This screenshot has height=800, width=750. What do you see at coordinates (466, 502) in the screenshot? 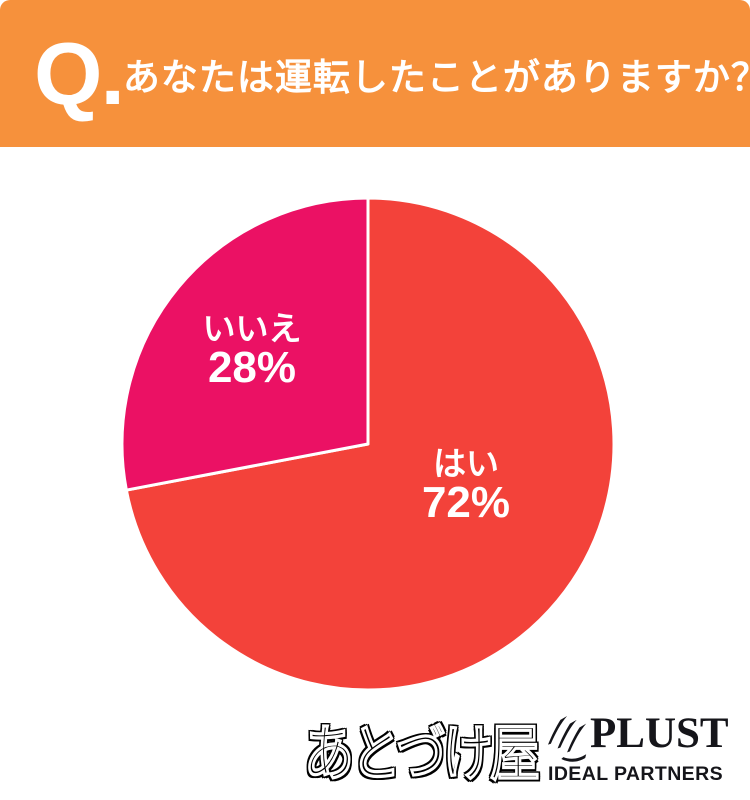
I see `slice-percentage-0: 72%` at bounding box center [466, 502].